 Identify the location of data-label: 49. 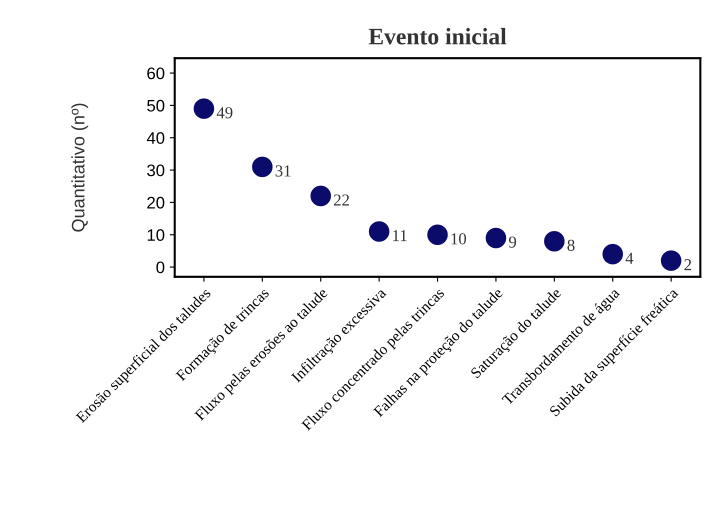
(224, 112).